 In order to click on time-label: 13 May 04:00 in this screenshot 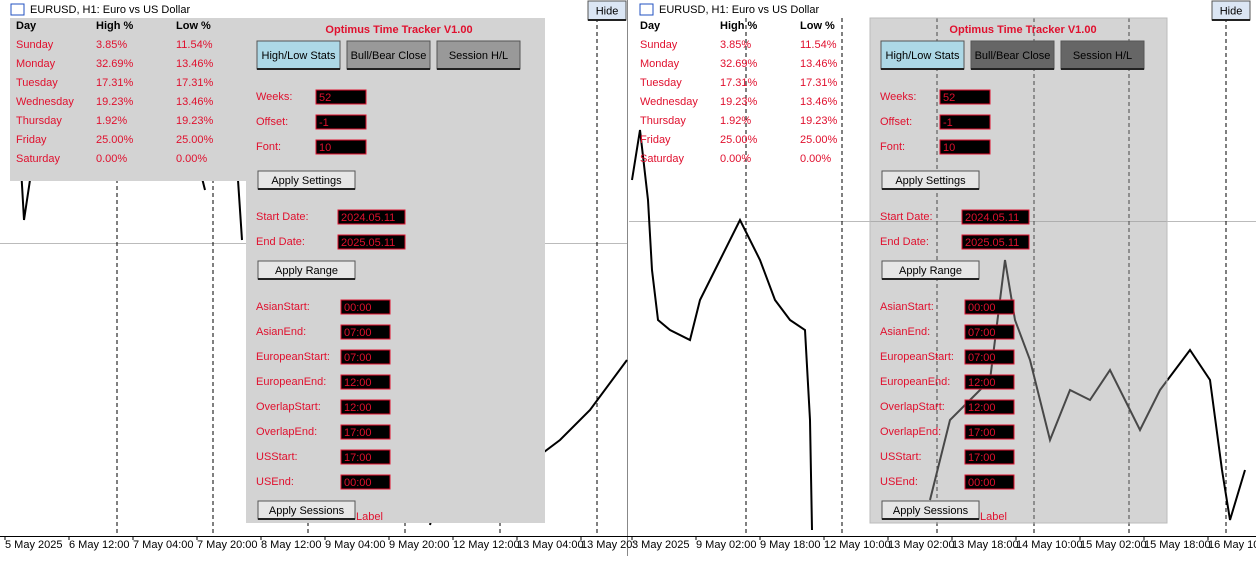, I will do `click(550, 545)`.